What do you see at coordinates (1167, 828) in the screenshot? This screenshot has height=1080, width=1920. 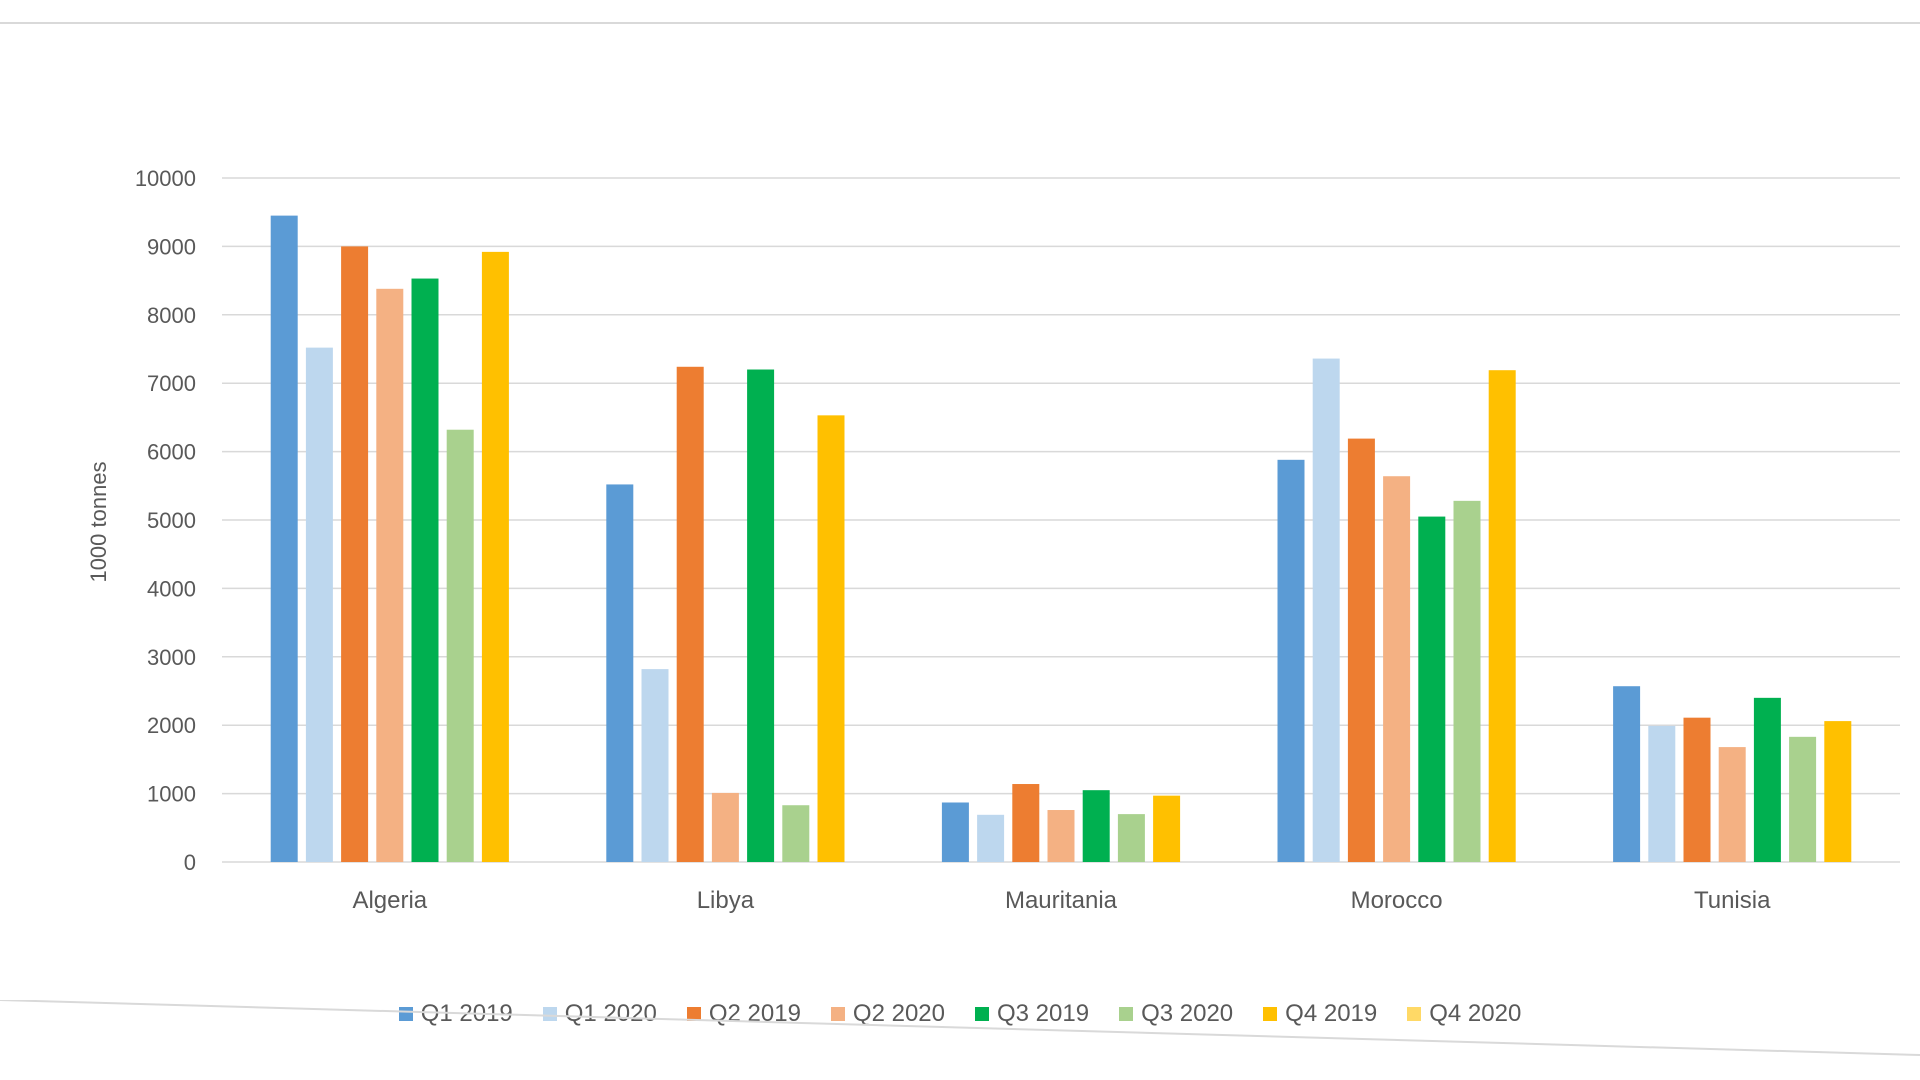 I see `bar-mauritania-q4-2019` at bounding box center [1167, 828].